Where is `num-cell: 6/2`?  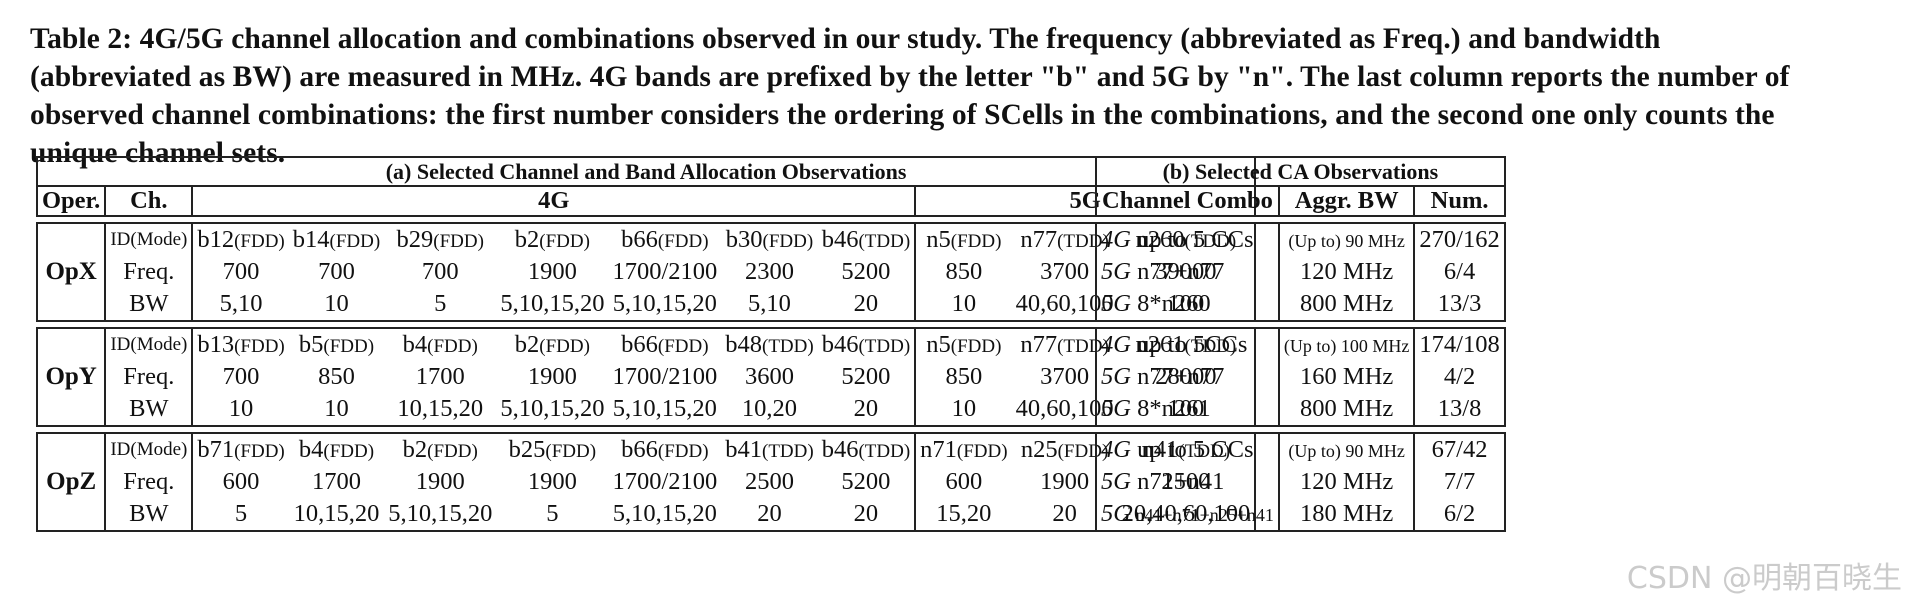 num-cell: 6/2 is located at coordinates (1460, 515).